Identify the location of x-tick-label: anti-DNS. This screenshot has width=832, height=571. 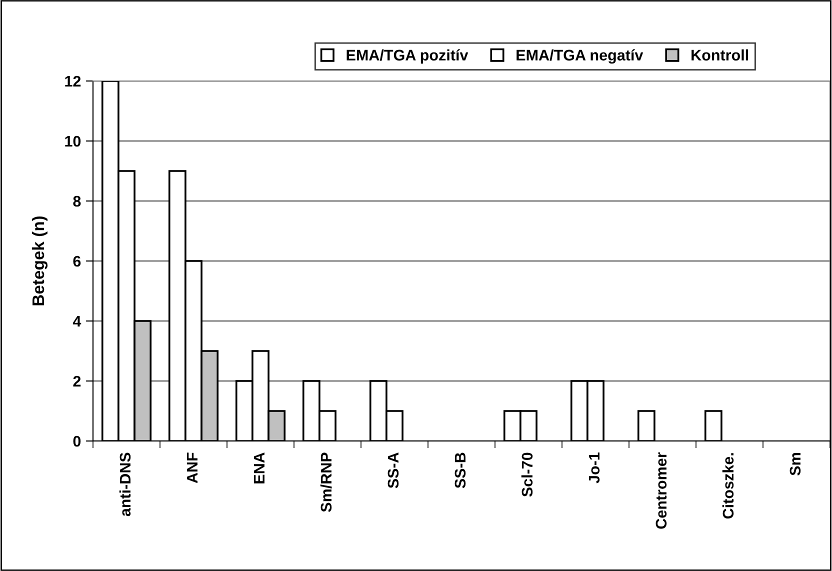
(125, 484).